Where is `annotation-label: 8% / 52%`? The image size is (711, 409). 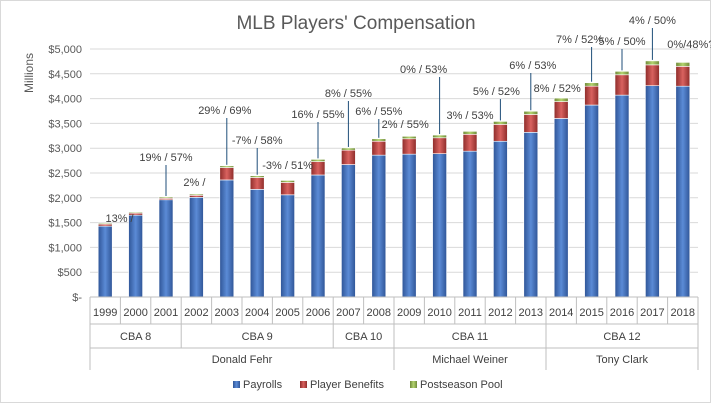
annotation-label: 8% / 52% is located at coordinates (557, 89).